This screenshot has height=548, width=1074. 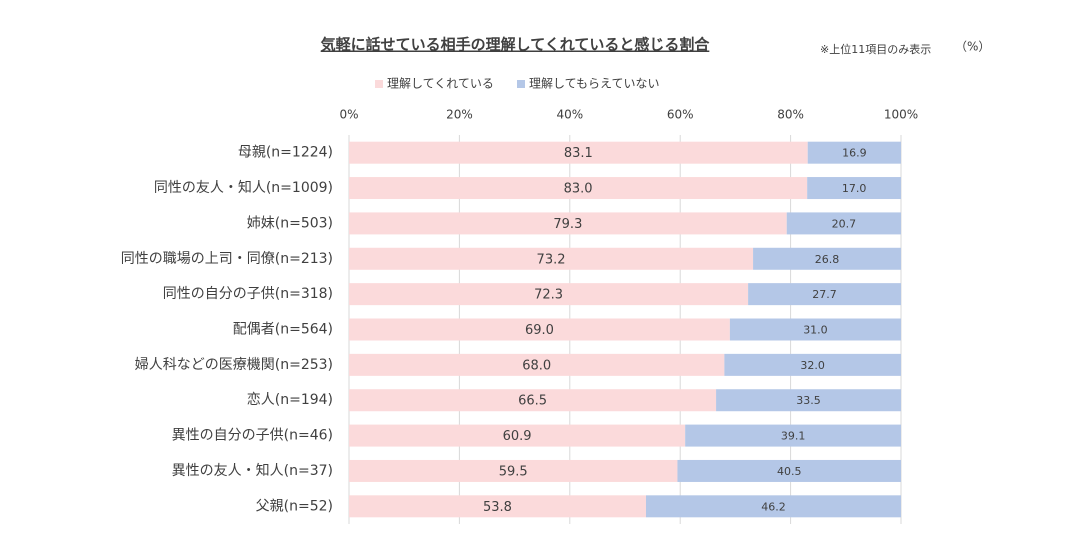 I want to click on legend-label: 理解してもらえていない, so click(x=594, y=84).